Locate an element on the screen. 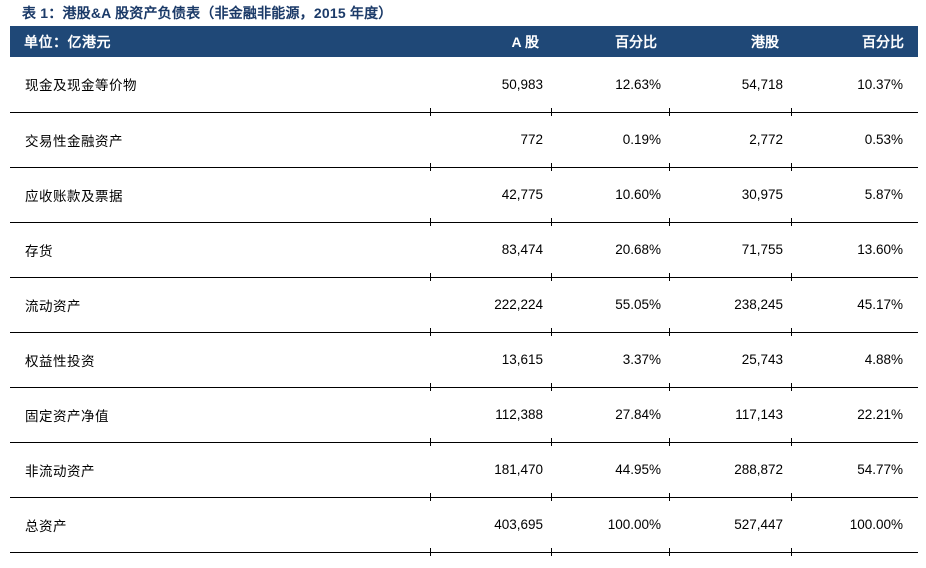 The image size is (926, 568). cell-a-share-value: 50,983 is located at coordinates (490, 86).